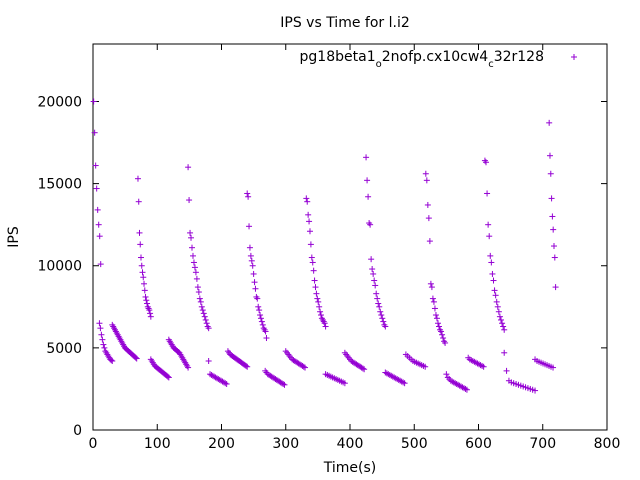 This screenshot has height=480, width=640. Describe the element at coordinates (478, 444) in the screenshot. I see `x-tick-label-6: 600` at that location.